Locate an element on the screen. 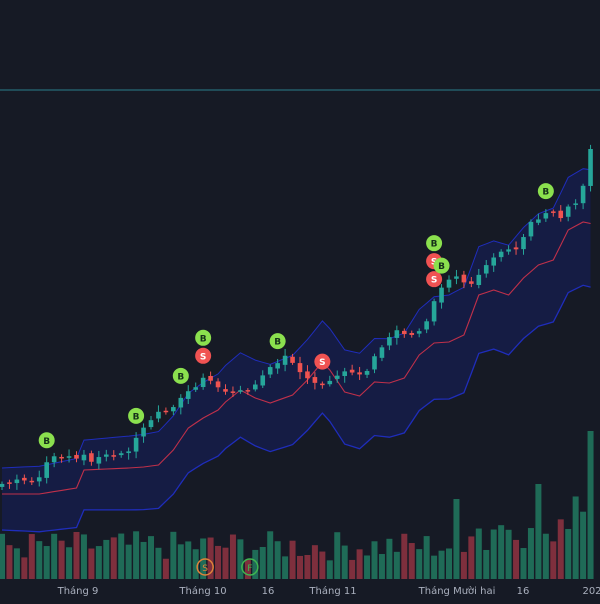  buy-signal-label: B is located at coordinates (136, 417).